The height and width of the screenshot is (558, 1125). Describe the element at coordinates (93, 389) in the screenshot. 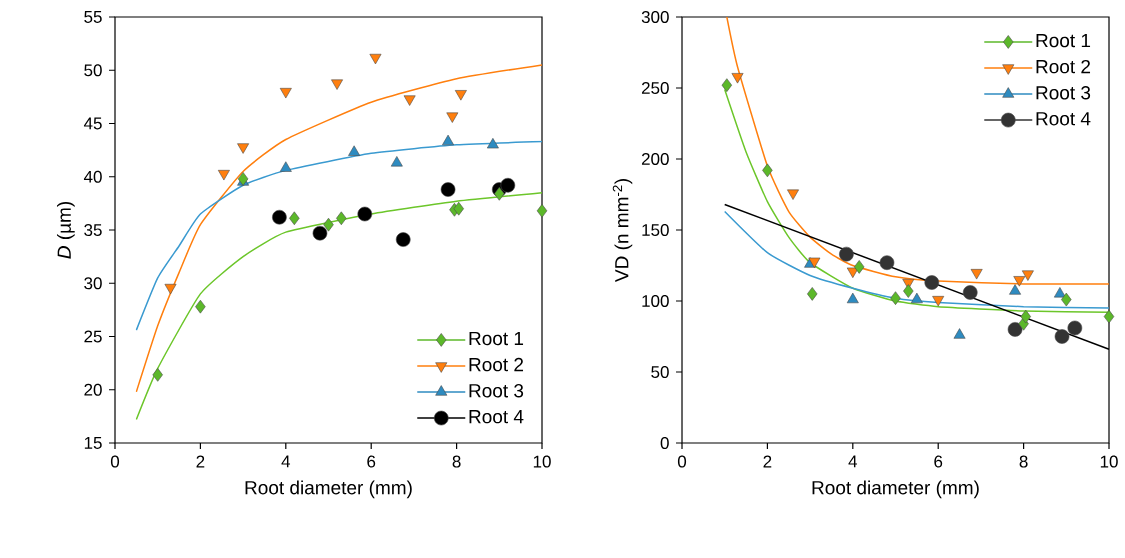

I see `y-tick-label: 20` at that location.